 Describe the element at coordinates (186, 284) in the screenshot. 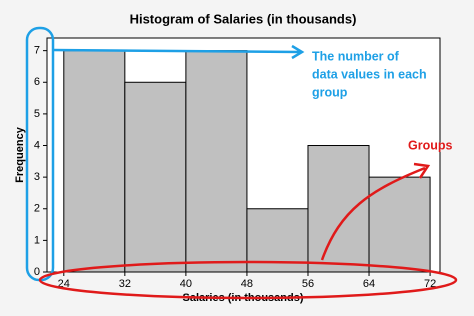

I see `x-tick-label: 40` at that location.